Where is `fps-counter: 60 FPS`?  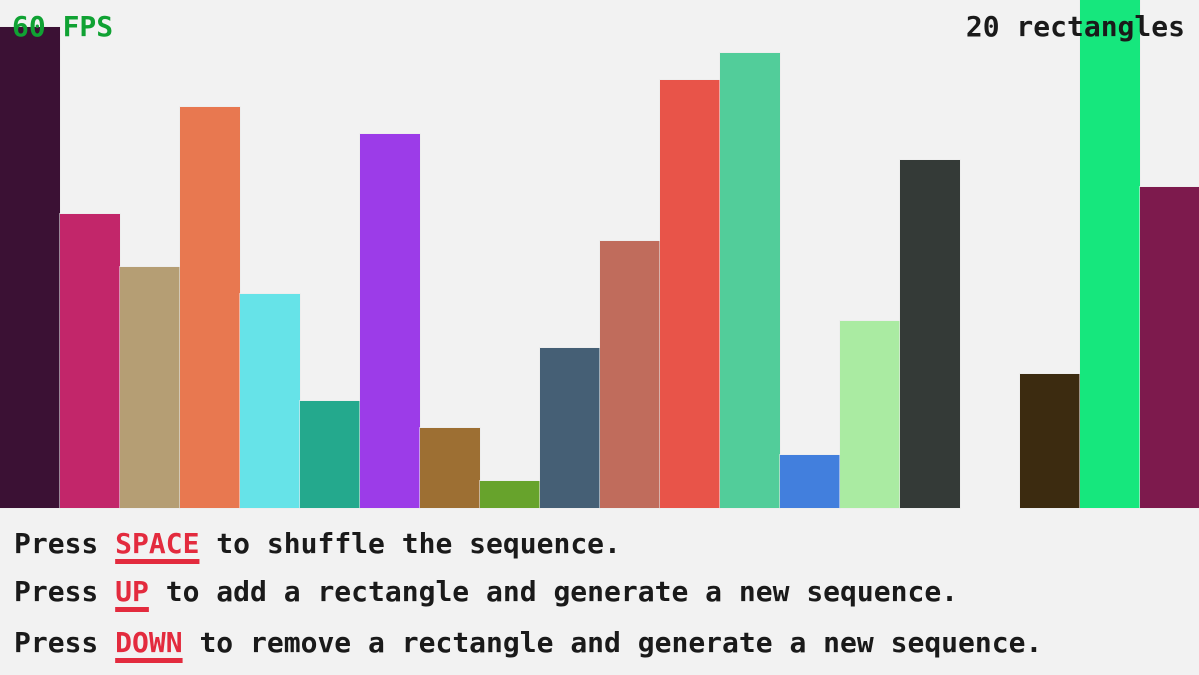 fps-counter: 60 FPS is located at coordinates (63, 26).